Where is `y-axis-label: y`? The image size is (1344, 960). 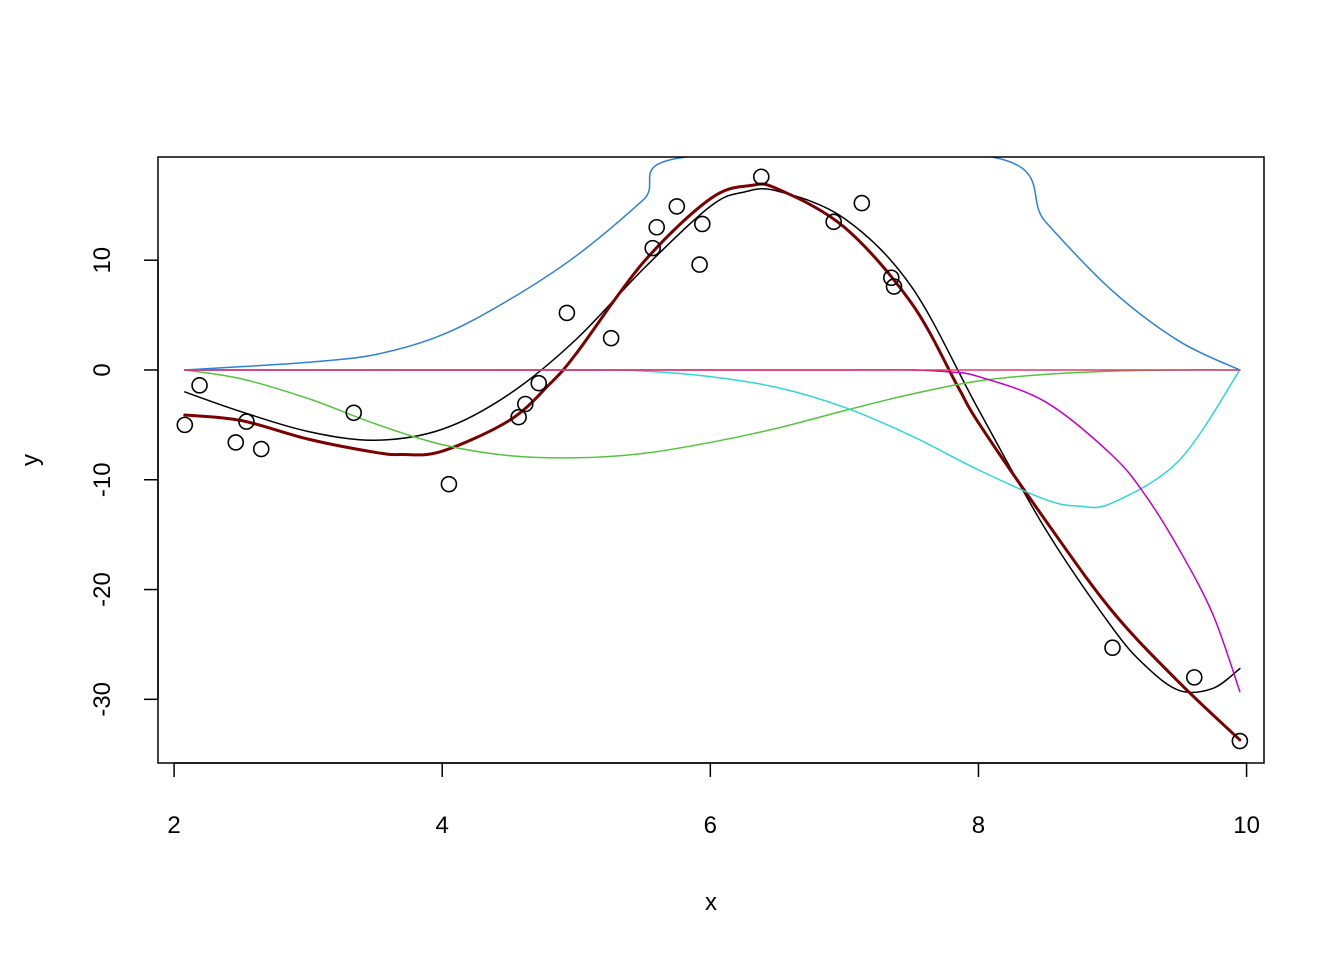 y-axis-label: y is located at coordinates (30, 460).